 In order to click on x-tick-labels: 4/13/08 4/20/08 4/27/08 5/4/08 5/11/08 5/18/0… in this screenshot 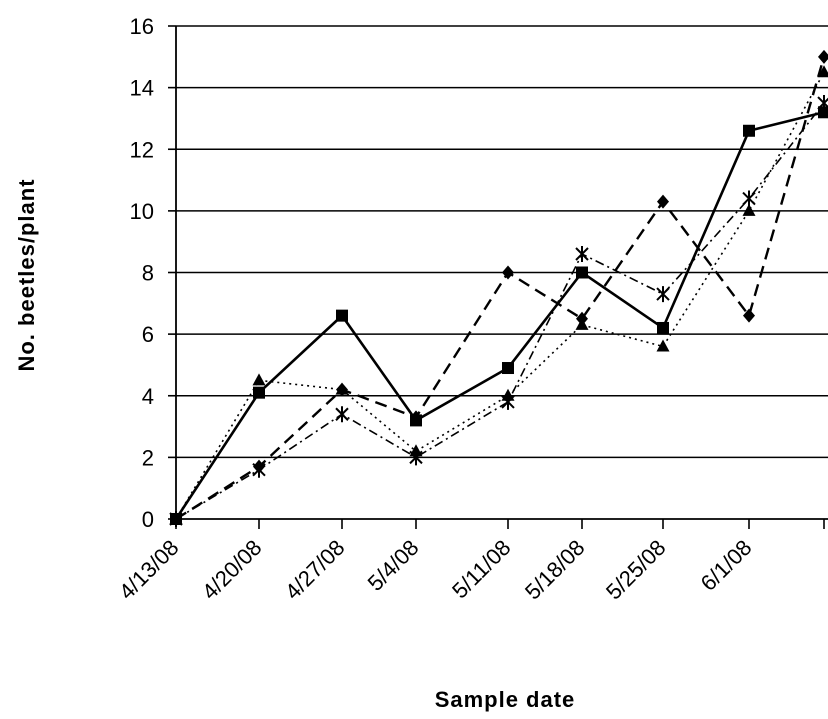, I will do `click(435, 570)`.